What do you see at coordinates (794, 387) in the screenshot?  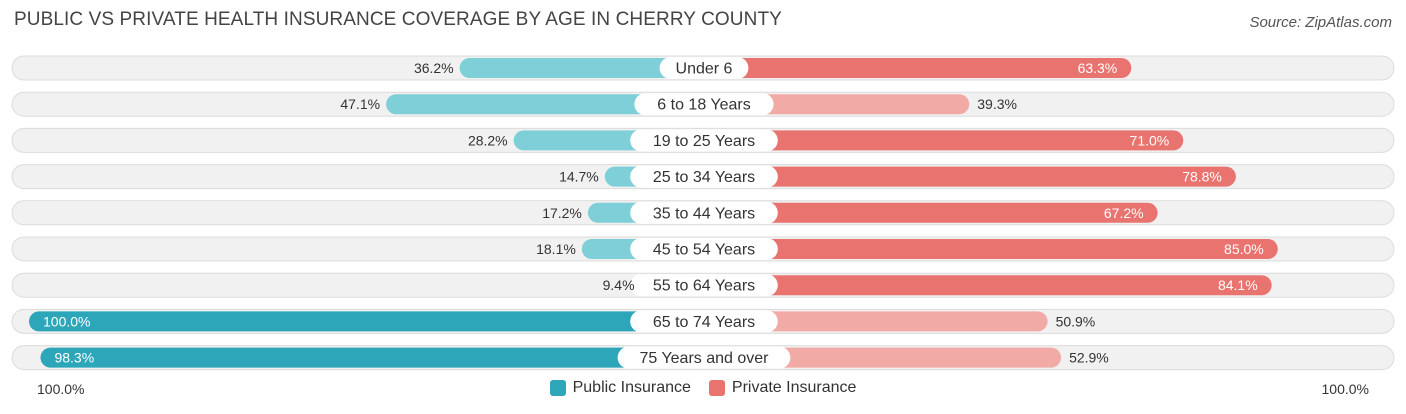 I see `legend-label-private: Private Insurance` at bounding box center [794, 387].